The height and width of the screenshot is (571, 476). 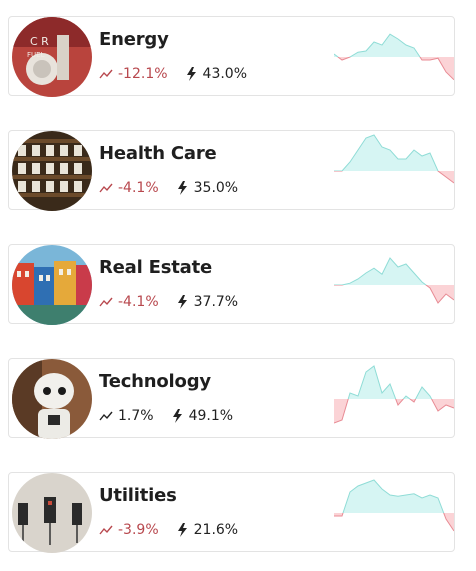 What do you see at coordinates (136, 416) in the screenshot?
I see `change-value: 1.7%` at bounding box center [136, 416].